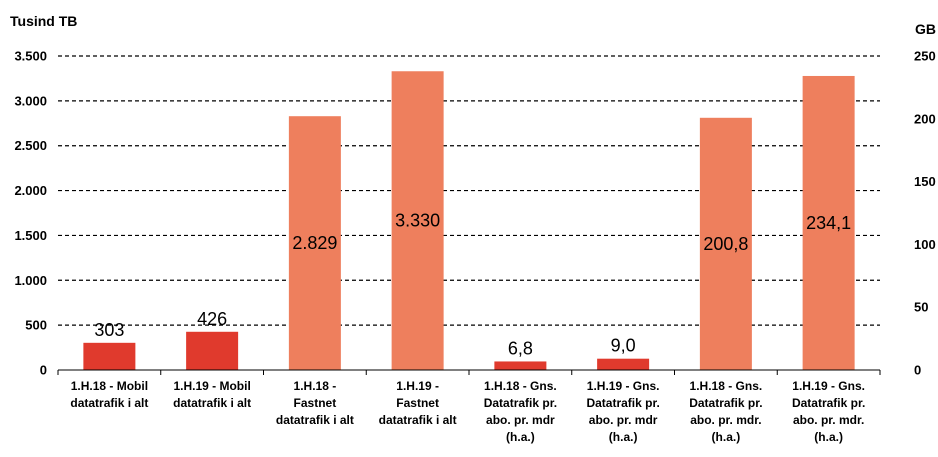  I want to click on left-tick-label: 3.000, so click(30, 100).